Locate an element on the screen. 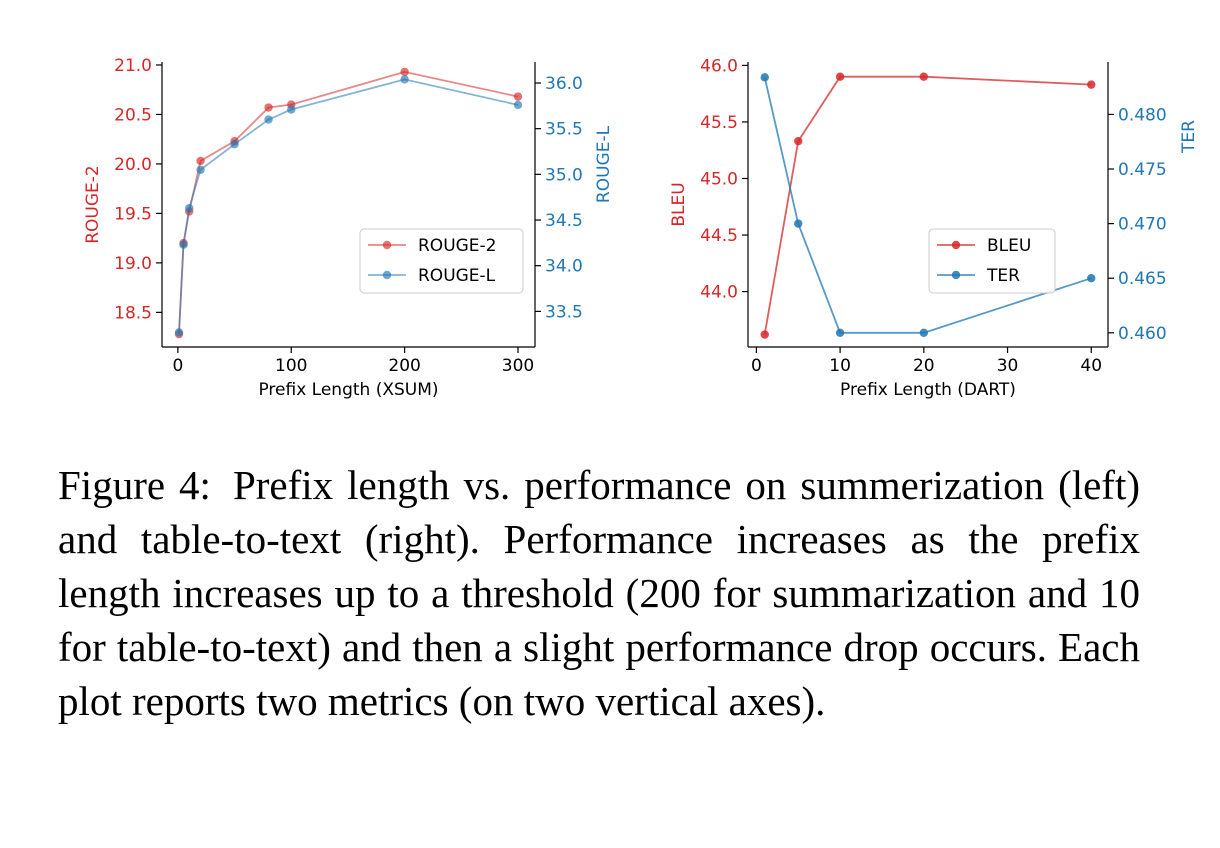  x-tick-label: 100 is located at coordinates (291, 366).